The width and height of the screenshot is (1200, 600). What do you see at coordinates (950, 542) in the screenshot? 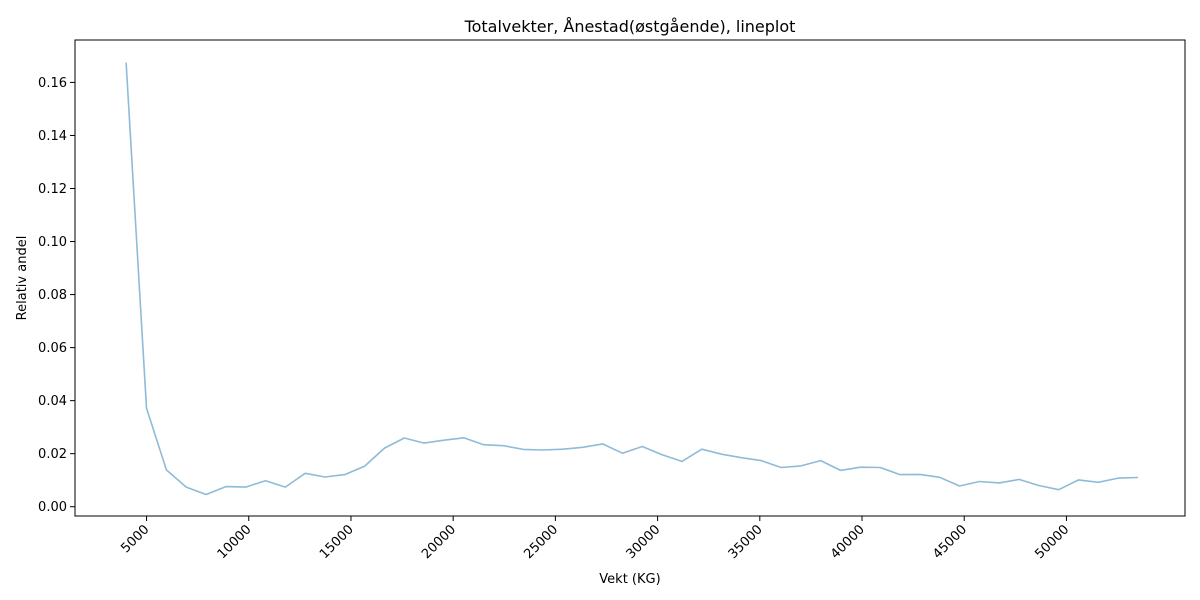
I see `x-tick-label: 45000` at bounding box center [950, 542].